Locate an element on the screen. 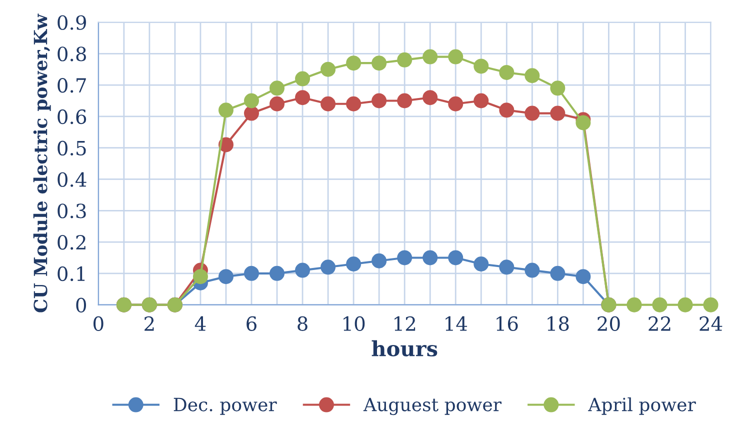 The width and height of the screenshot is (729, 445). y-tick-label: 0.4 is located at coordinates (72, 179).